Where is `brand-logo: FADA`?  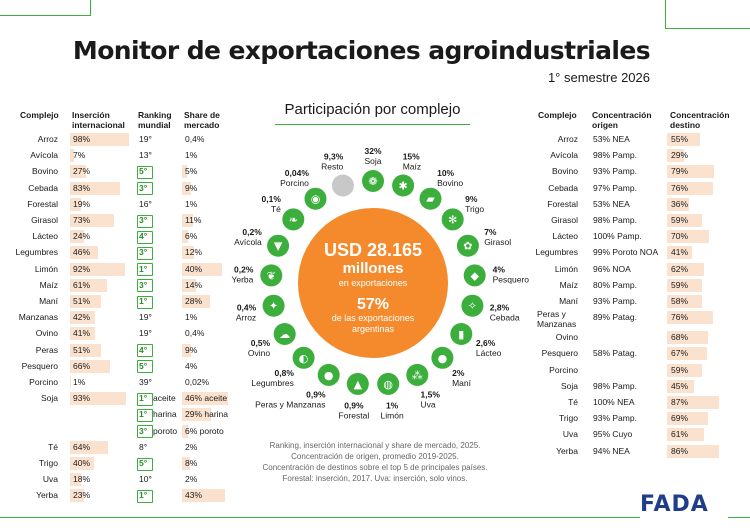 brand-logo: FADA is located at coordinates (674, 504).